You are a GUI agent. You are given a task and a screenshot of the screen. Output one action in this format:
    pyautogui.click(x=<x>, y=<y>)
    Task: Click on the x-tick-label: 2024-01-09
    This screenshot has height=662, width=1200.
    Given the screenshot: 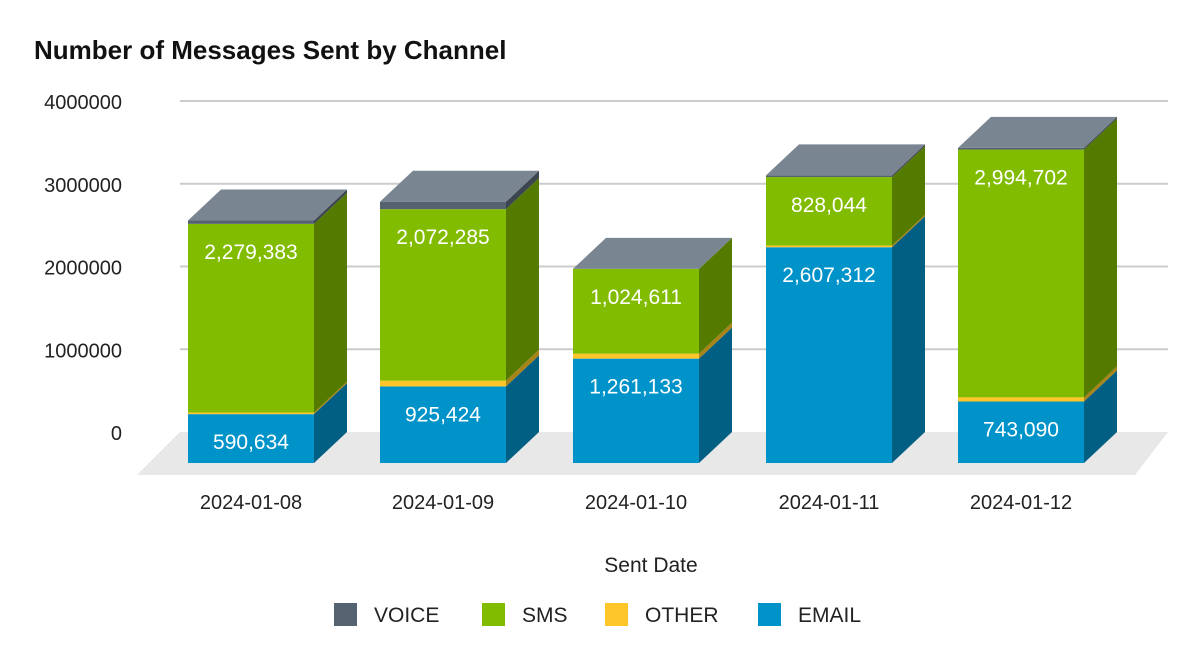 What is the action you would take?
    pyautogui.click(x=443, y=503)
    